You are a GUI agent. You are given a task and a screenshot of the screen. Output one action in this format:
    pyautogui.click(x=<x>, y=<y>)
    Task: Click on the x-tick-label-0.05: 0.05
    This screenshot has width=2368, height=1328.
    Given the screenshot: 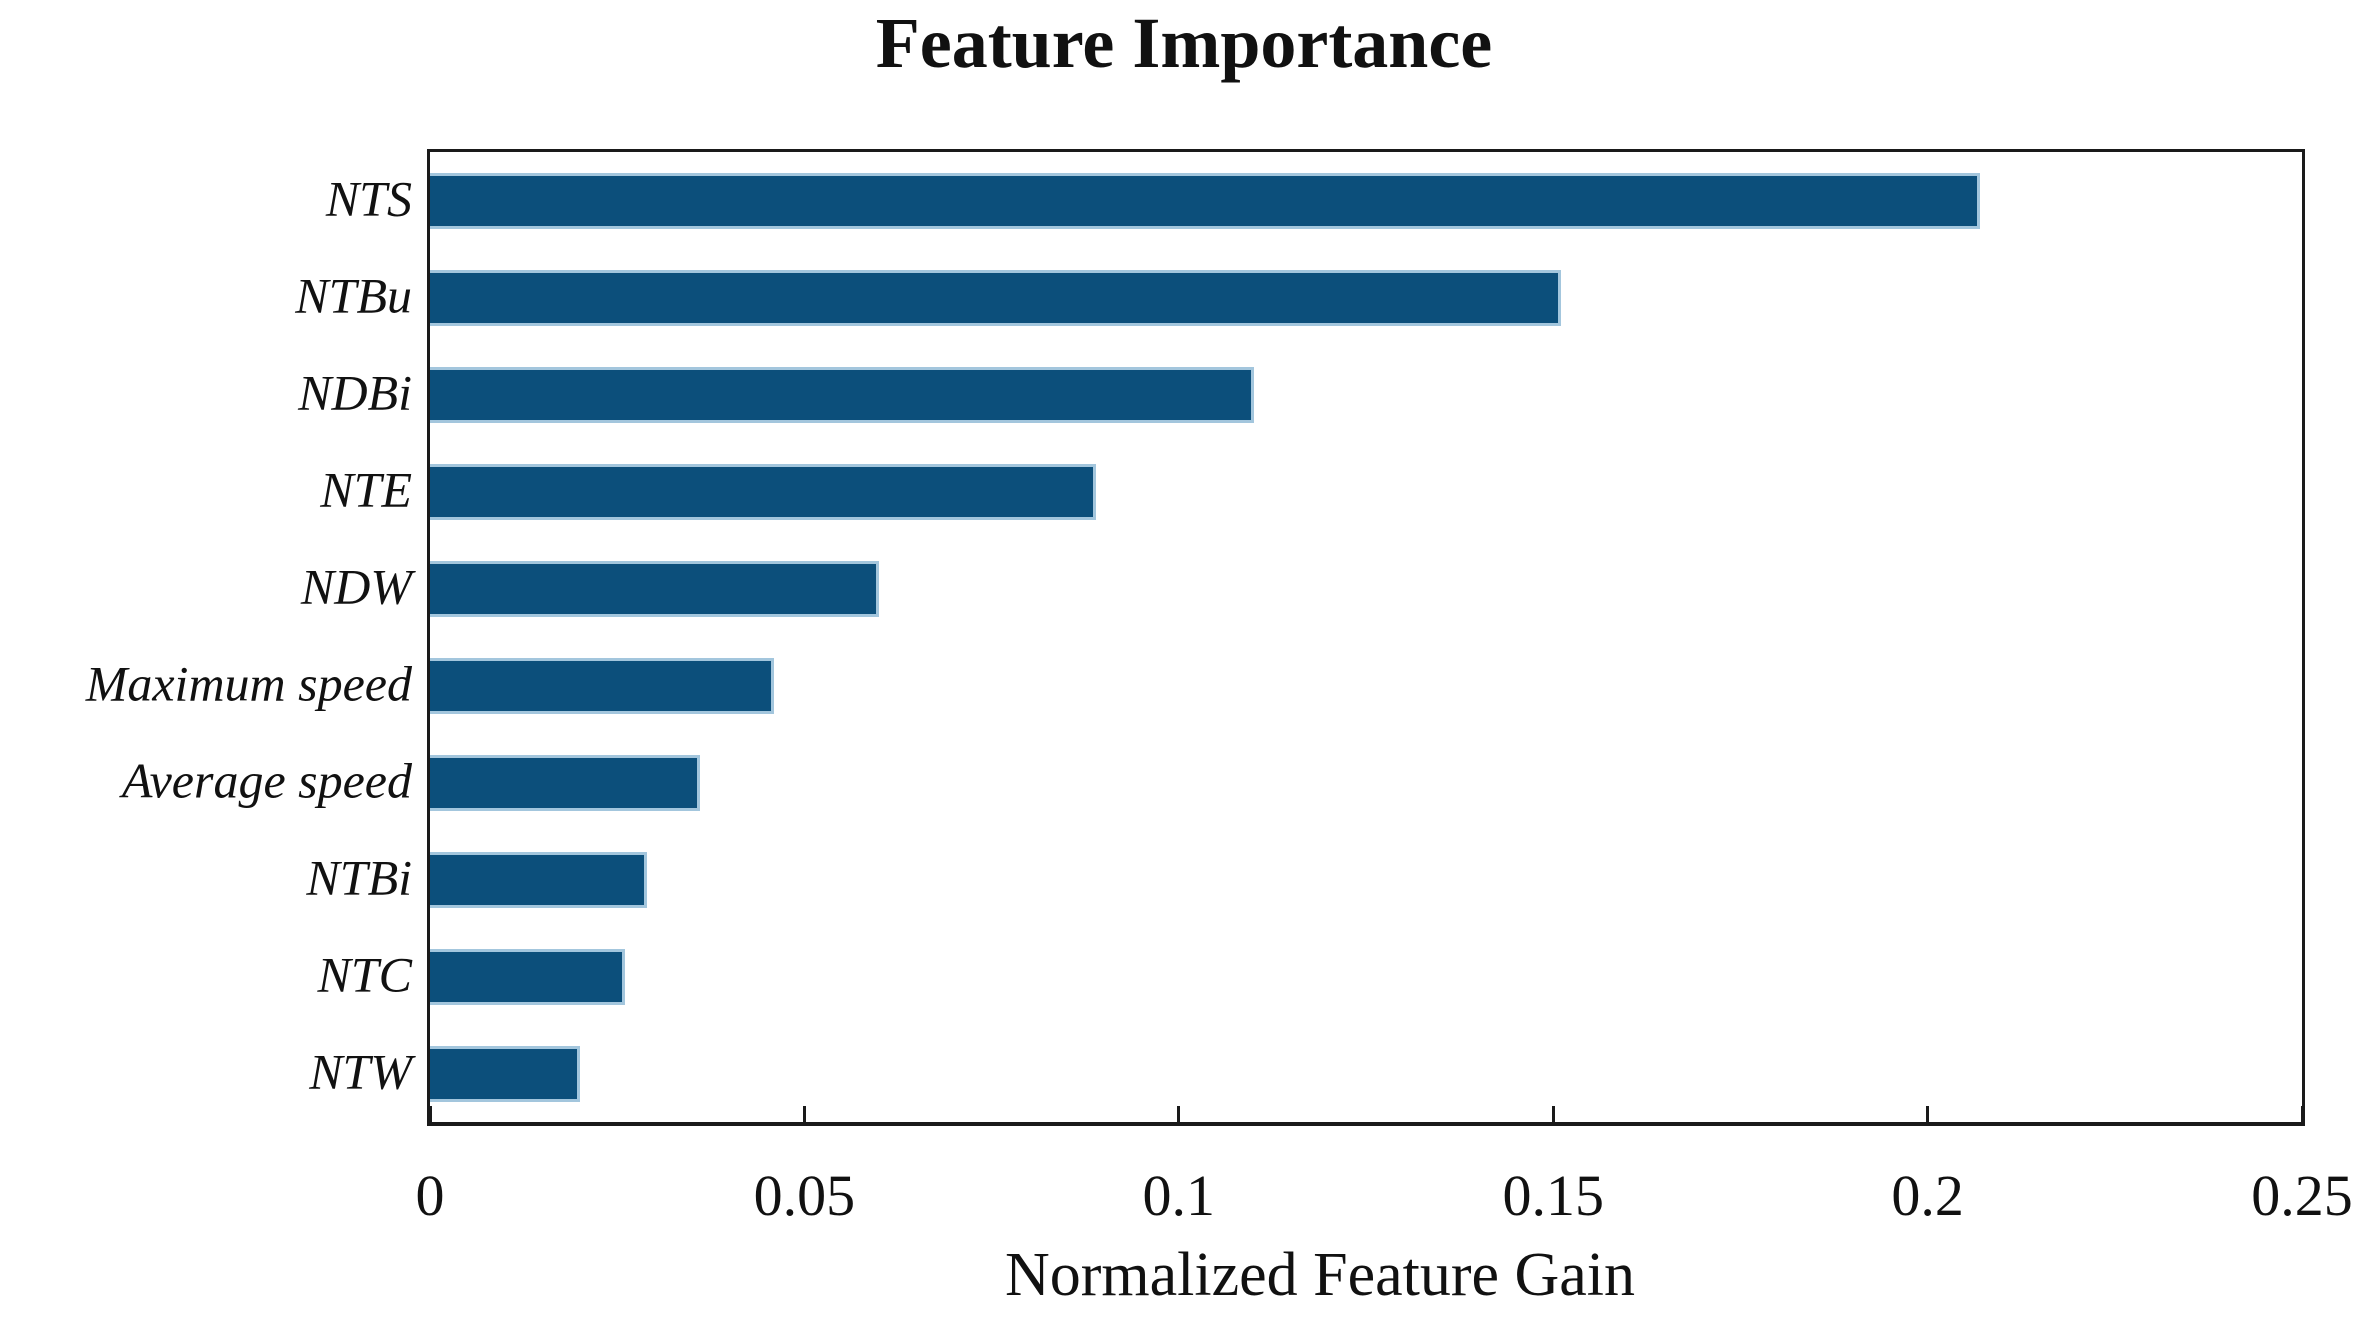 What is the action you would take?
    pyautogui.click(x=804, y=1195)
    